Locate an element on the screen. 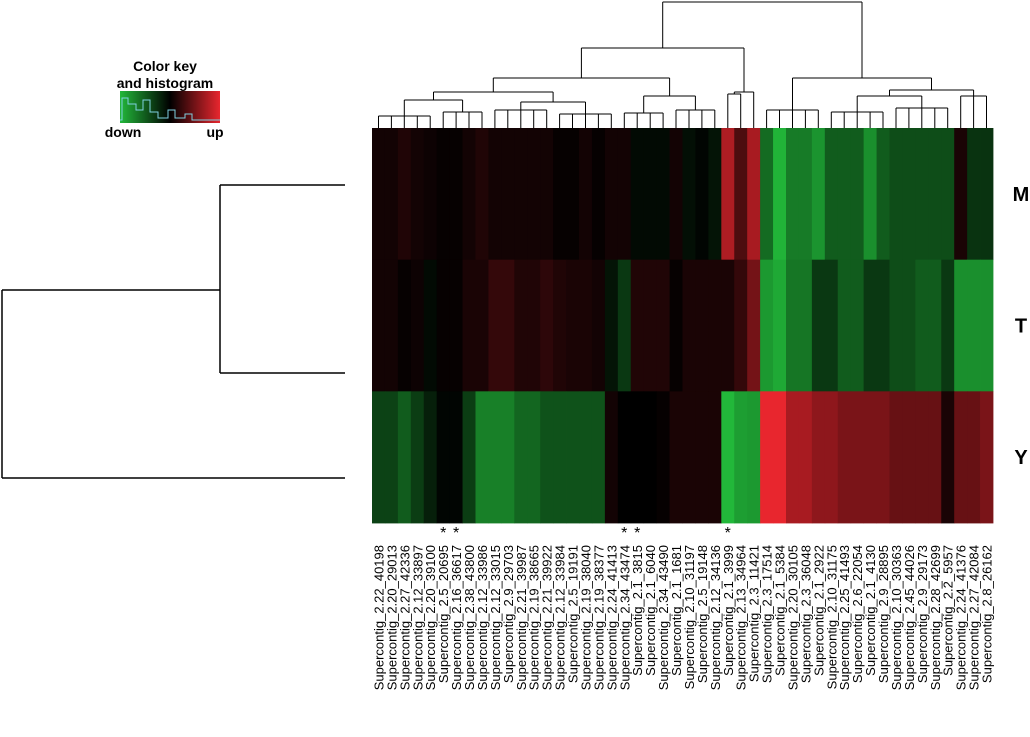 This screenshot has height=737, width=1030. column-label: Supercontig_2.9_28895 is located at coordinates (883, 614).